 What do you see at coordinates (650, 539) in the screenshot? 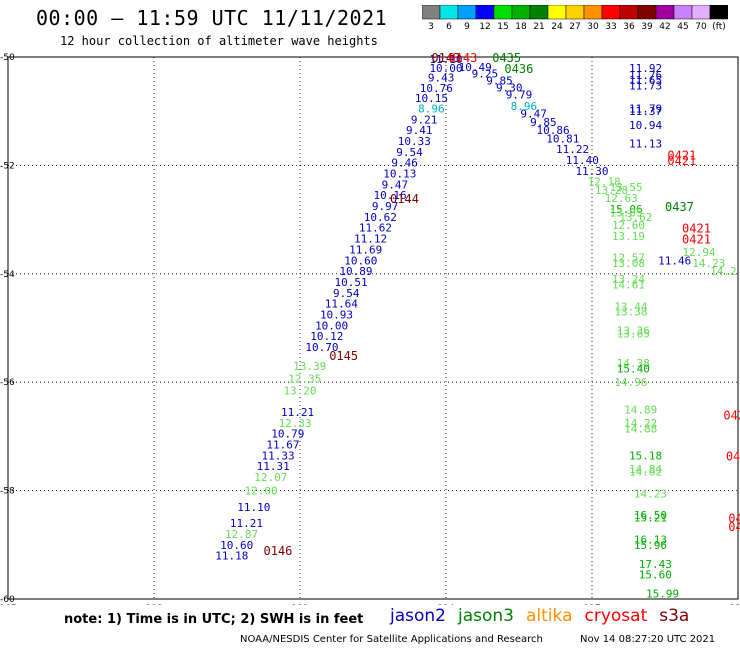
I see `wave-height-label: 16.13` at bounding box center [650, 539].